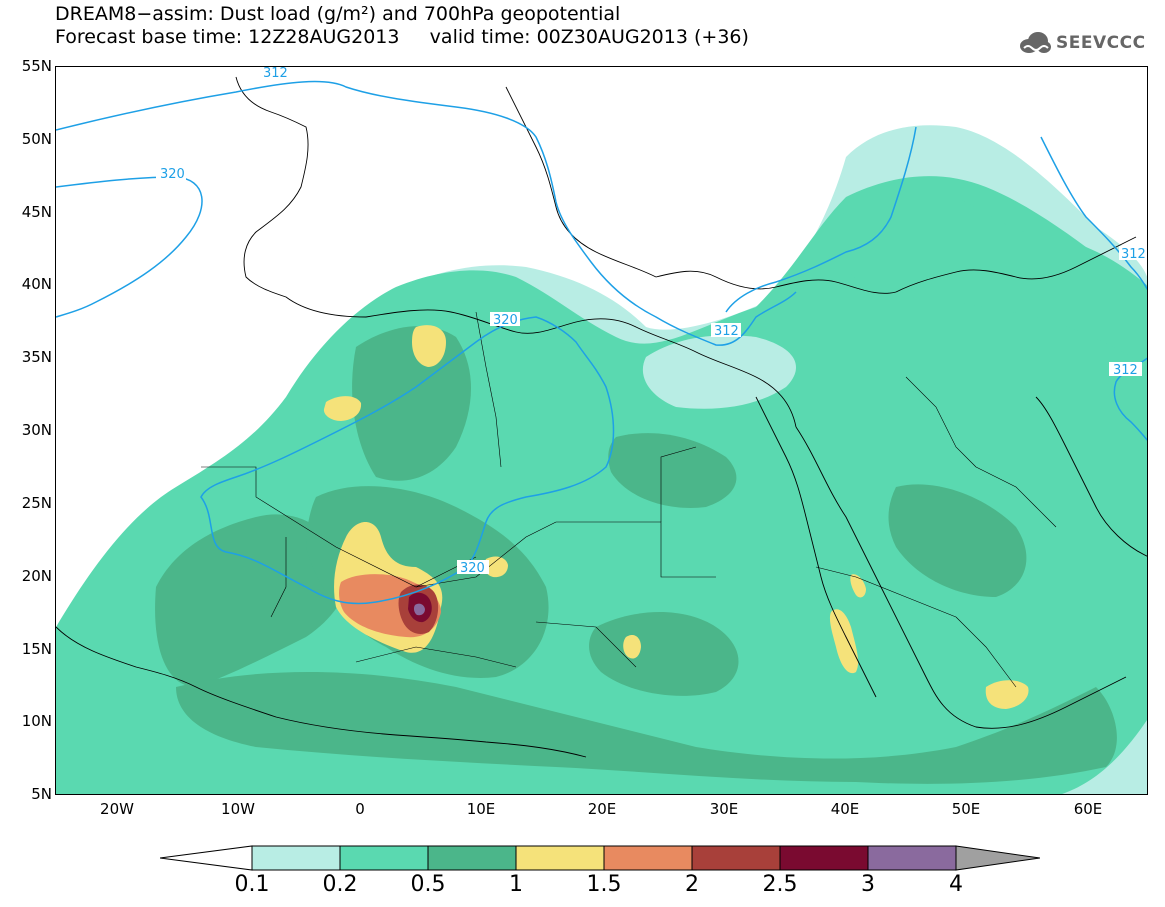 Image resolution: width=1165 pixels, height=907 pixels. What do you see at coordinates (1133, 254) in the screenshot?
I see `contour-label-312-caspian: 312` at bounding box center [1133, 254].